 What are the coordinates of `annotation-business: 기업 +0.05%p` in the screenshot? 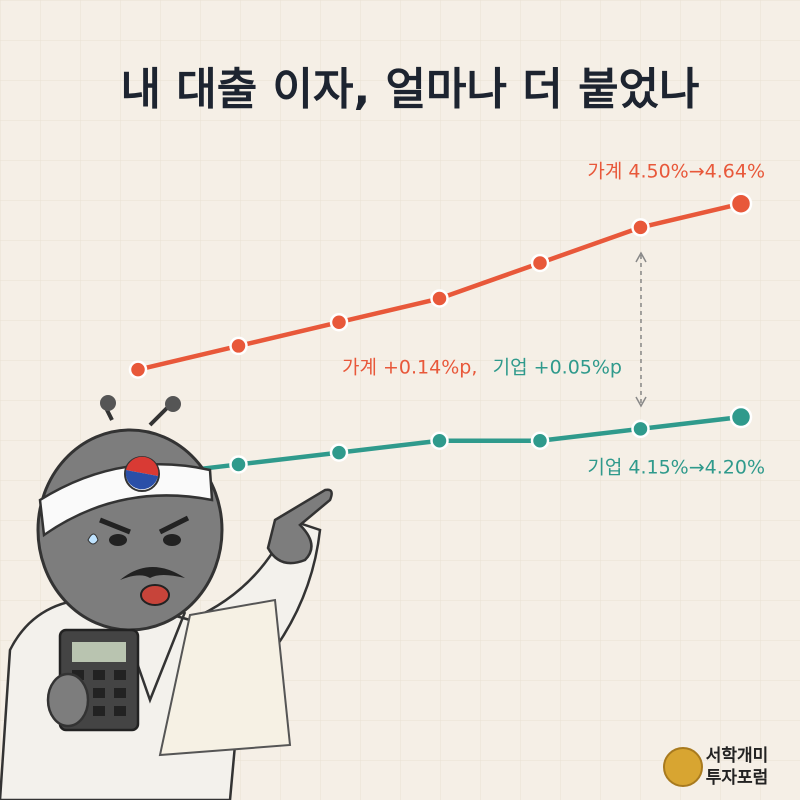 It's located at (557, 368).